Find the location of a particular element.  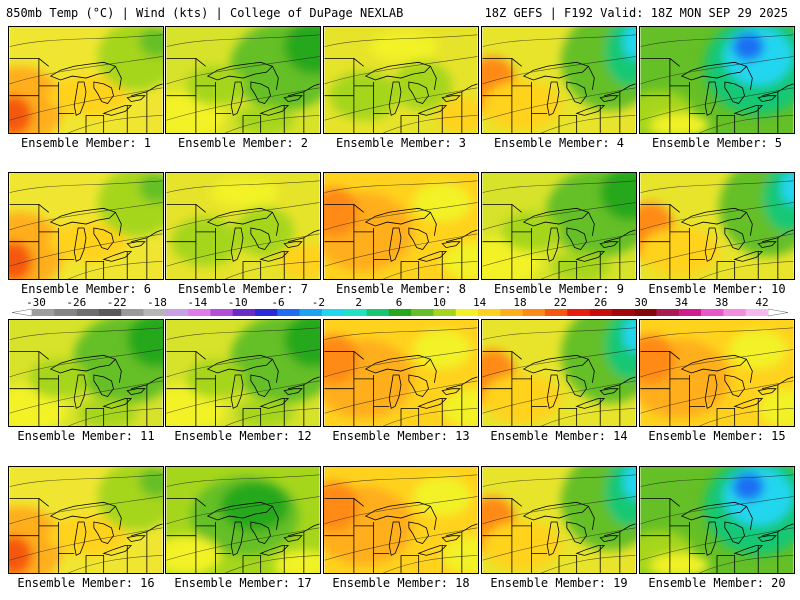

ensemble-panel-9: Ensemble Member: 9 is located at coordinates (559, 234).